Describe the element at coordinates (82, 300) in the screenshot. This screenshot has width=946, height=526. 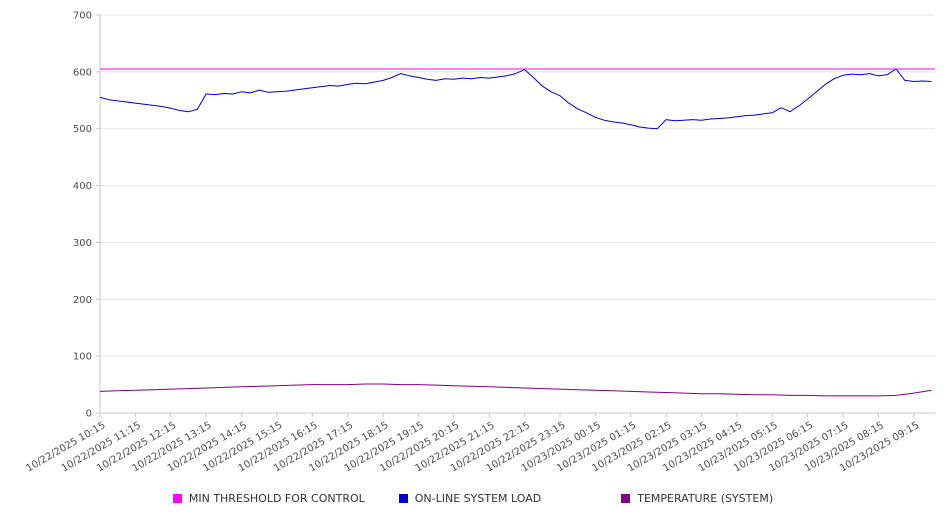
I see `y-tick-label: 200` at that location.